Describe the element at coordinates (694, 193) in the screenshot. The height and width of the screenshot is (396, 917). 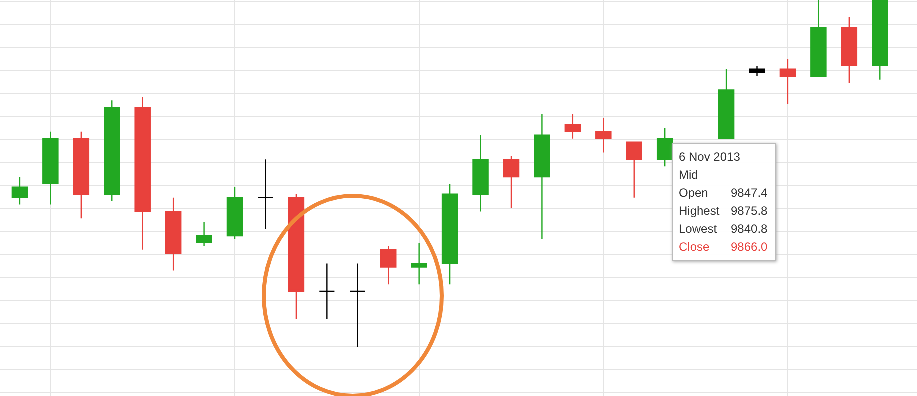
I see `annotation: Open` at that location.